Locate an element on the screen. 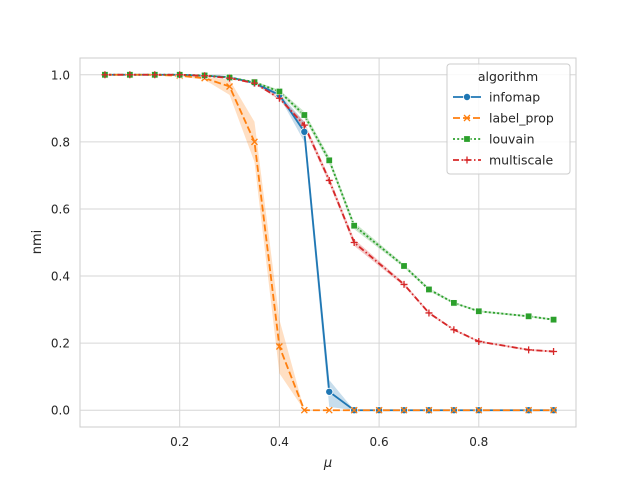 The image size is (640, 484). x-axis-label: μ is located at coordinates (327, 463).